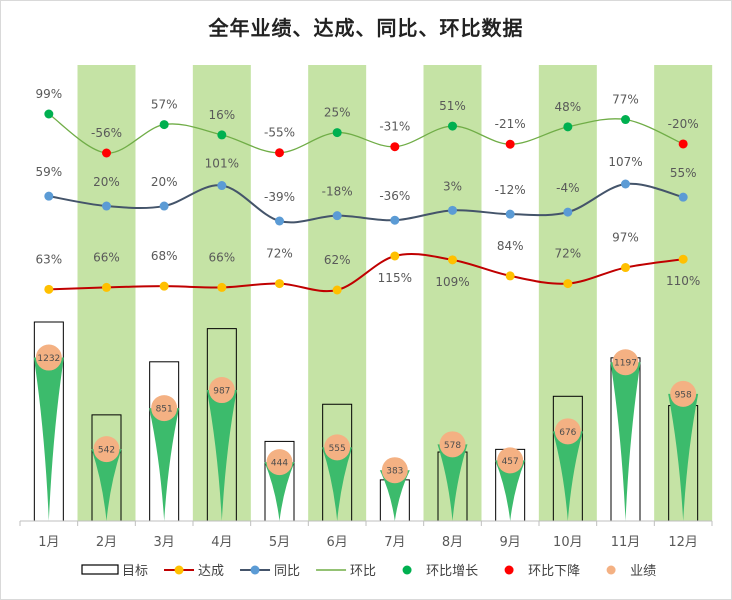 This screenshot has width=732, height=600. Describe the element at coordinates (48, 94) in the screenshot. I see `mom-label-1: 99%` at that location.